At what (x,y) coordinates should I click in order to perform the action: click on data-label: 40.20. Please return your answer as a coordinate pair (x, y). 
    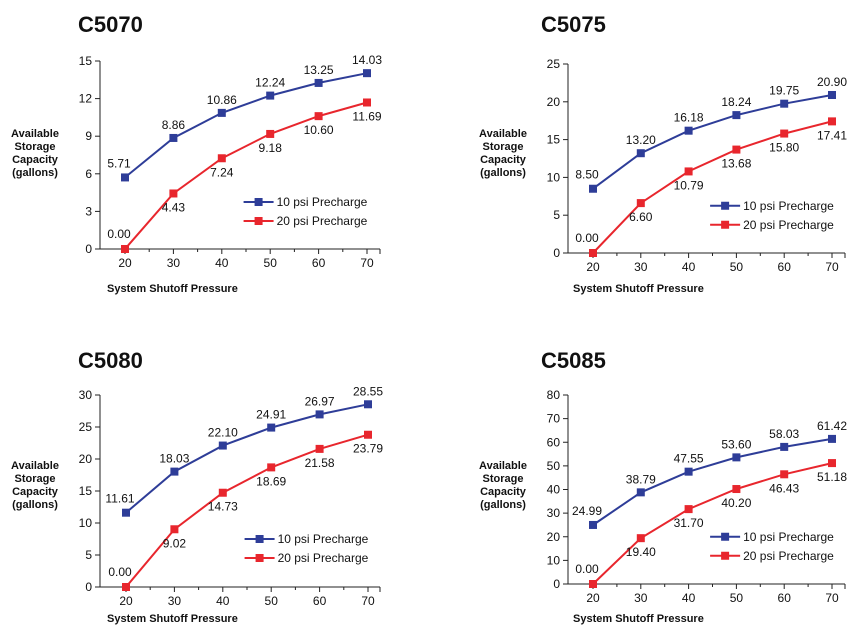
    Looking at the image, I should click on (736, 503).